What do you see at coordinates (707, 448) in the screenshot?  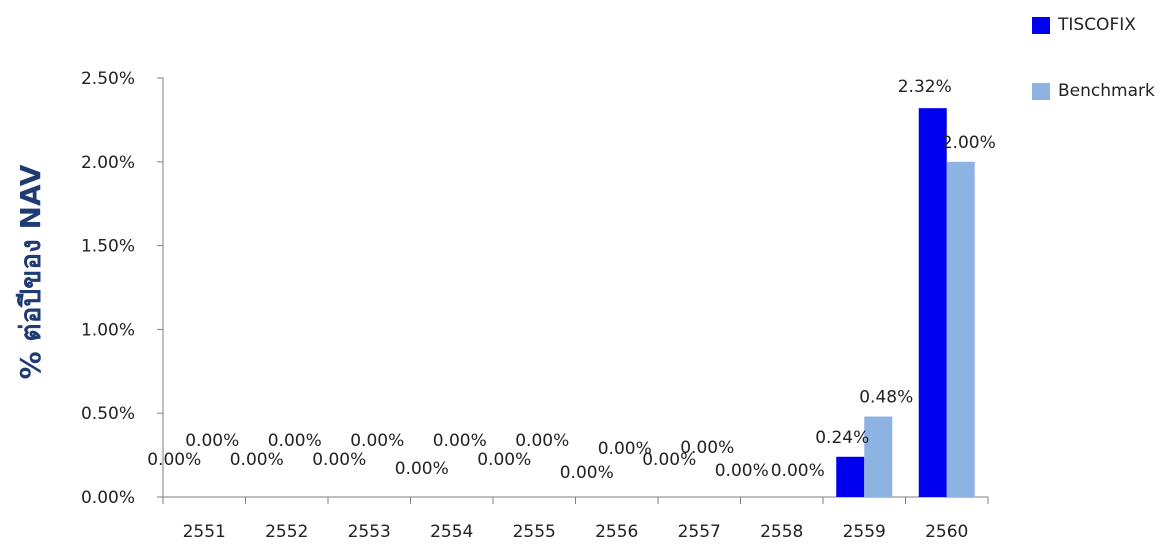 I see `data-label-benchmark-2557: 0.00%` at bounding box center [707, 448].